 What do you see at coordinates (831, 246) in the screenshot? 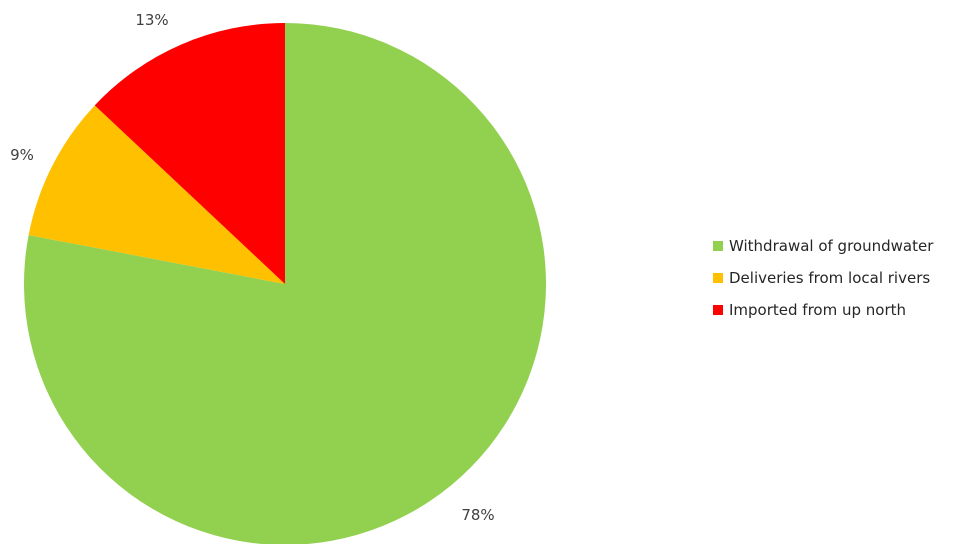
I see `legend-label-1: Withdrawal of groundwater` at bounding box center [831, 246].